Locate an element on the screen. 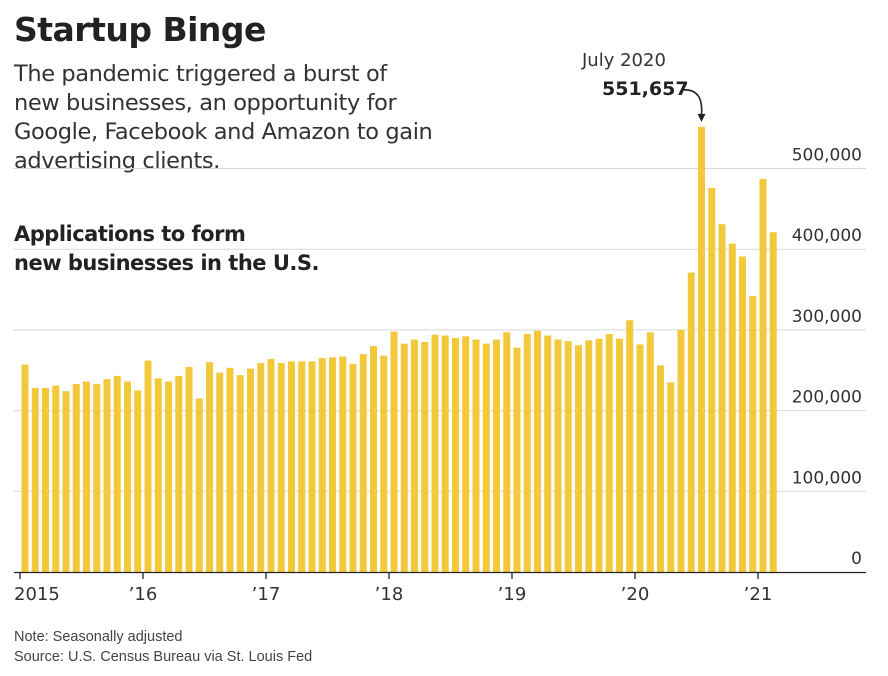 The width and height of the screenshot is (888, 676). x-axis: 2015 ’16 ’17 ’18 ’19 ’20 ’21 is located at coordinates (440, 588).